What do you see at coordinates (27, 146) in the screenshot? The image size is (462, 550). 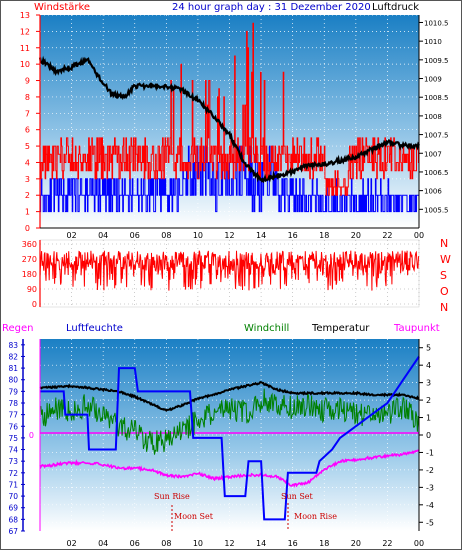 I see `wind-tick-label: 5` at bounding box center [27, 146].